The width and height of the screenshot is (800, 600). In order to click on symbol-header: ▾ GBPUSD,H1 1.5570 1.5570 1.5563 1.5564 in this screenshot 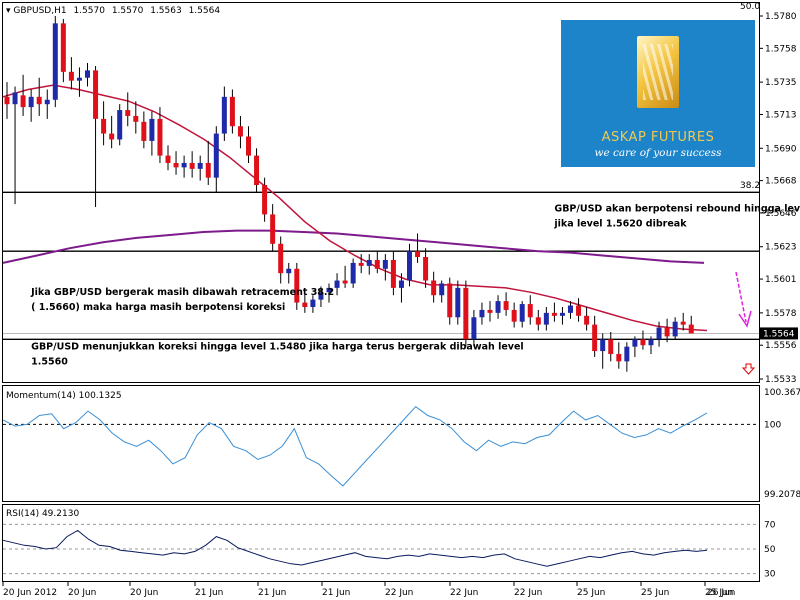, I will do `click(113, 11)`.